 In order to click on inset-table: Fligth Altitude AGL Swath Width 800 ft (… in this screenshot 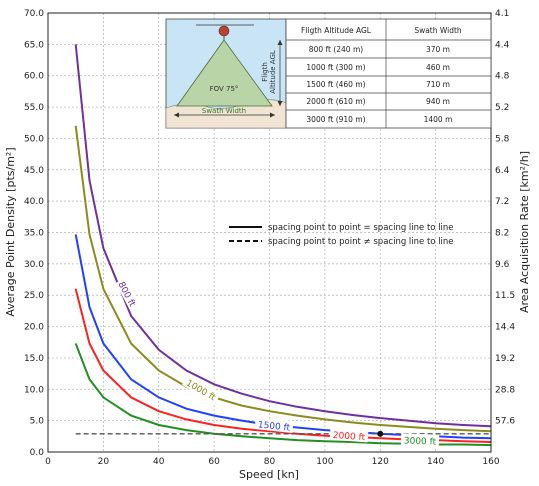, I will do `click(388, 73)`.